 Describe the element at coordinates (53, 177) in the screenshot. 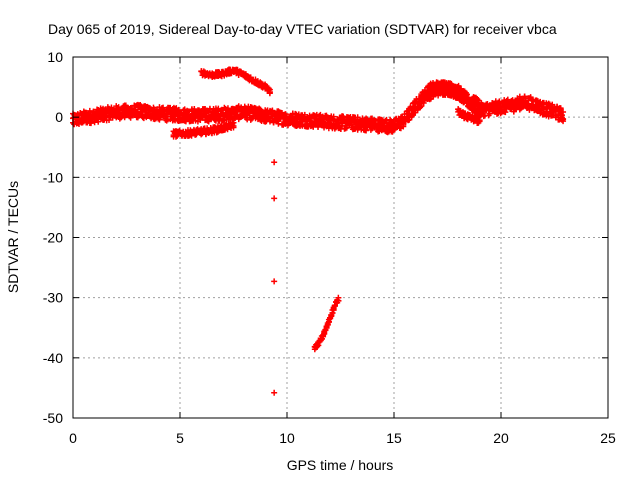

I see `y-tick-label: -10` at that location.